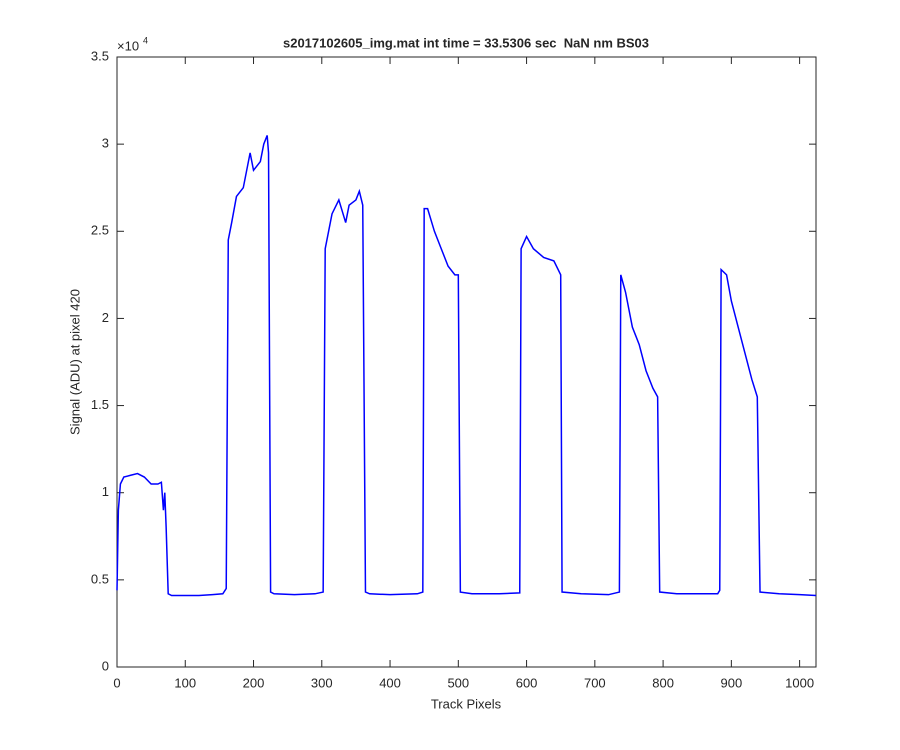  Describe the element at coordinates (105, 491) in the screenshot. I see `y-tick-label: 1` at that location.